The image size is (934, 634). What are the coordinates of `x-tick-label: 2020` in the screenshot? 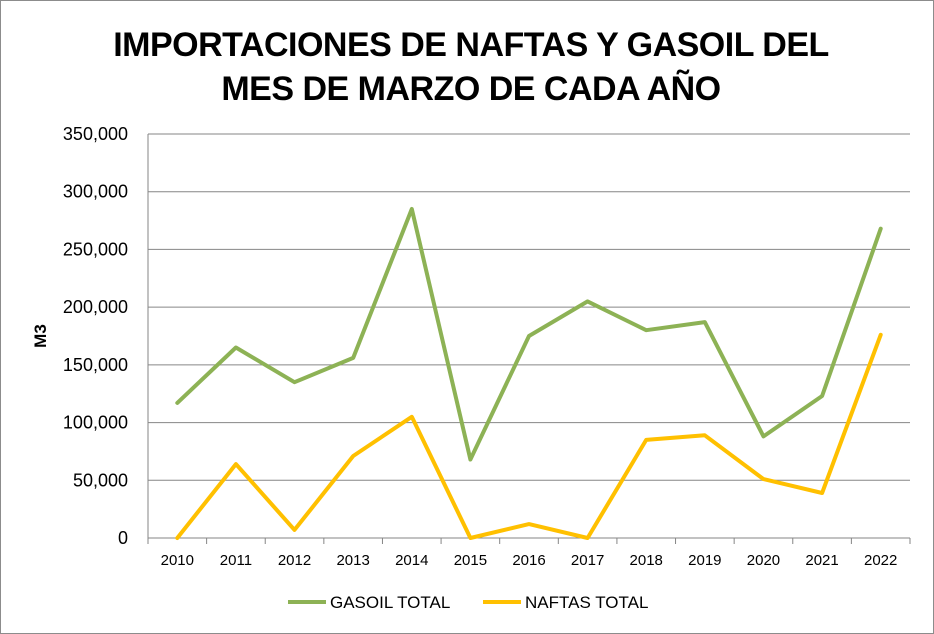 It's located at (763, 560).